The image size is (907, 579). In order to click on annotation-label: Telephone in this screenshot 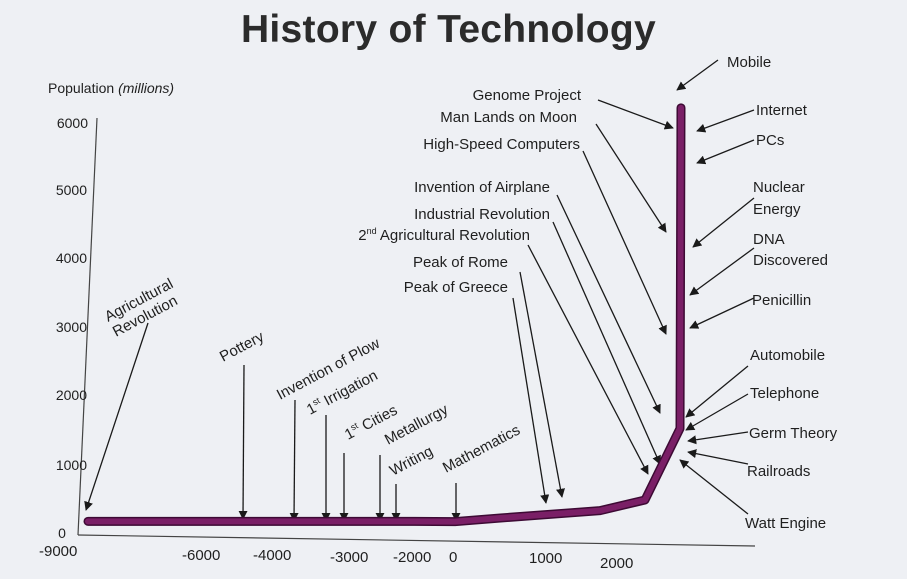, I will do `click(784, 393)`.